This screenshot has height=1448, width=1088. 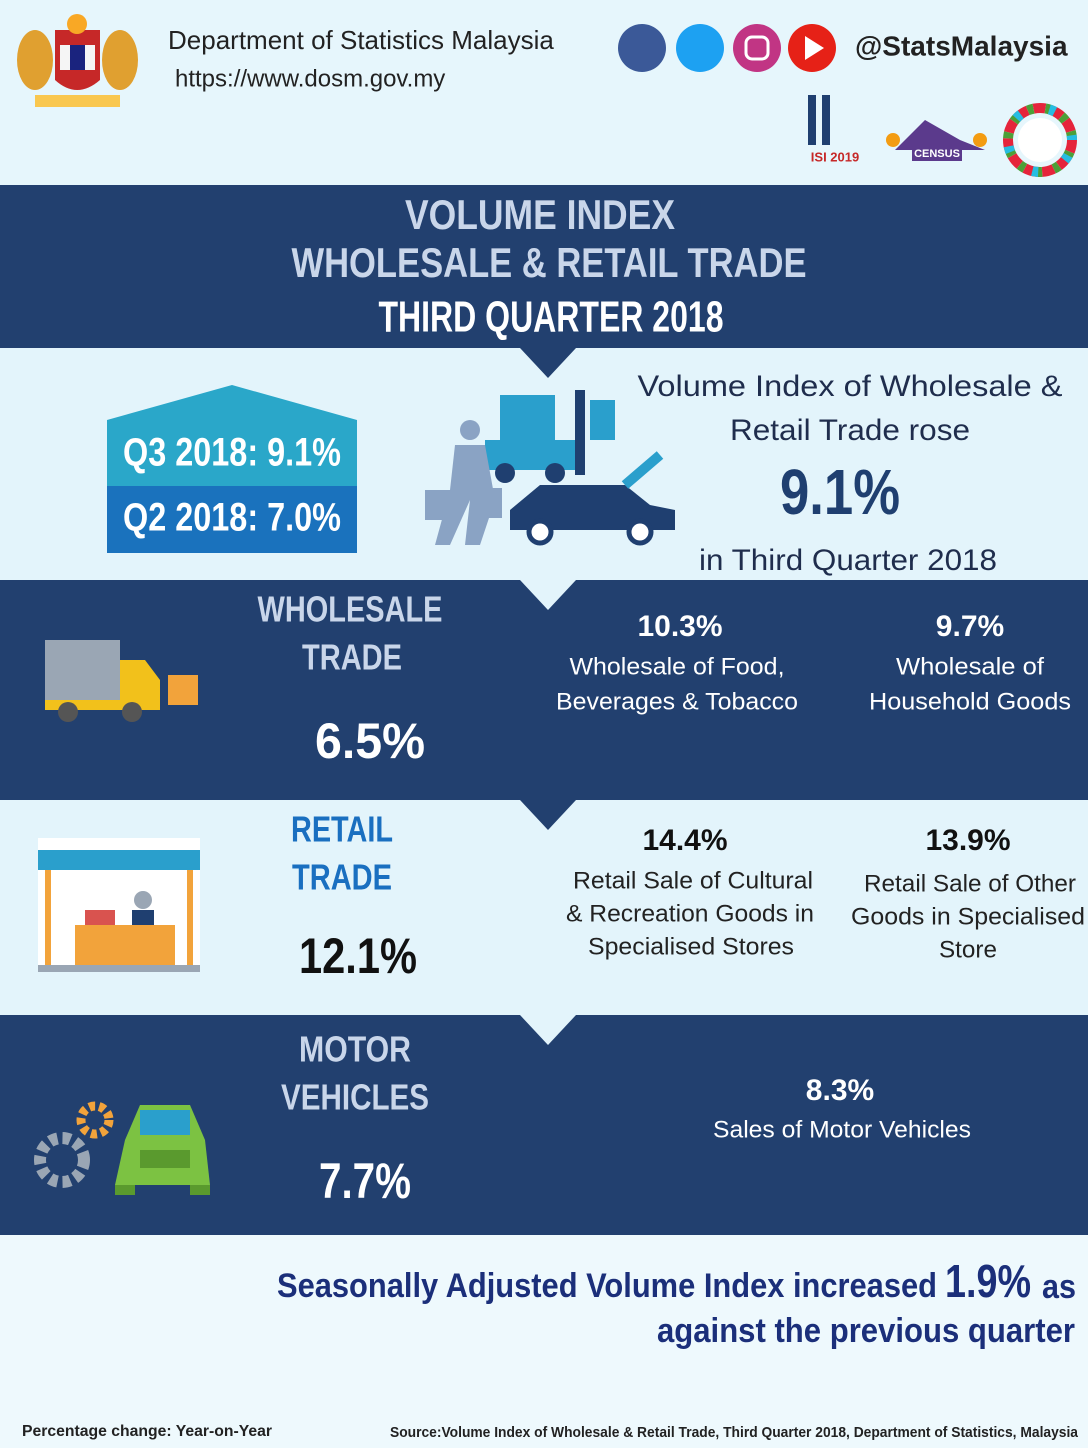 What do you see at coordinates (866, 1331) in the screenshot?
I see `seasonal-line2: against the previous quarter` at bounding box center [866, 1331].